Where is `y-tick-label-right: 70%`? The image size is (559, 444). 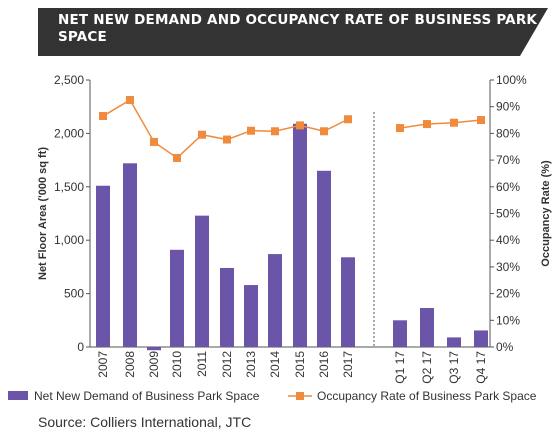 y-tick-label-right: 70% is located at coordinates (508, 160).